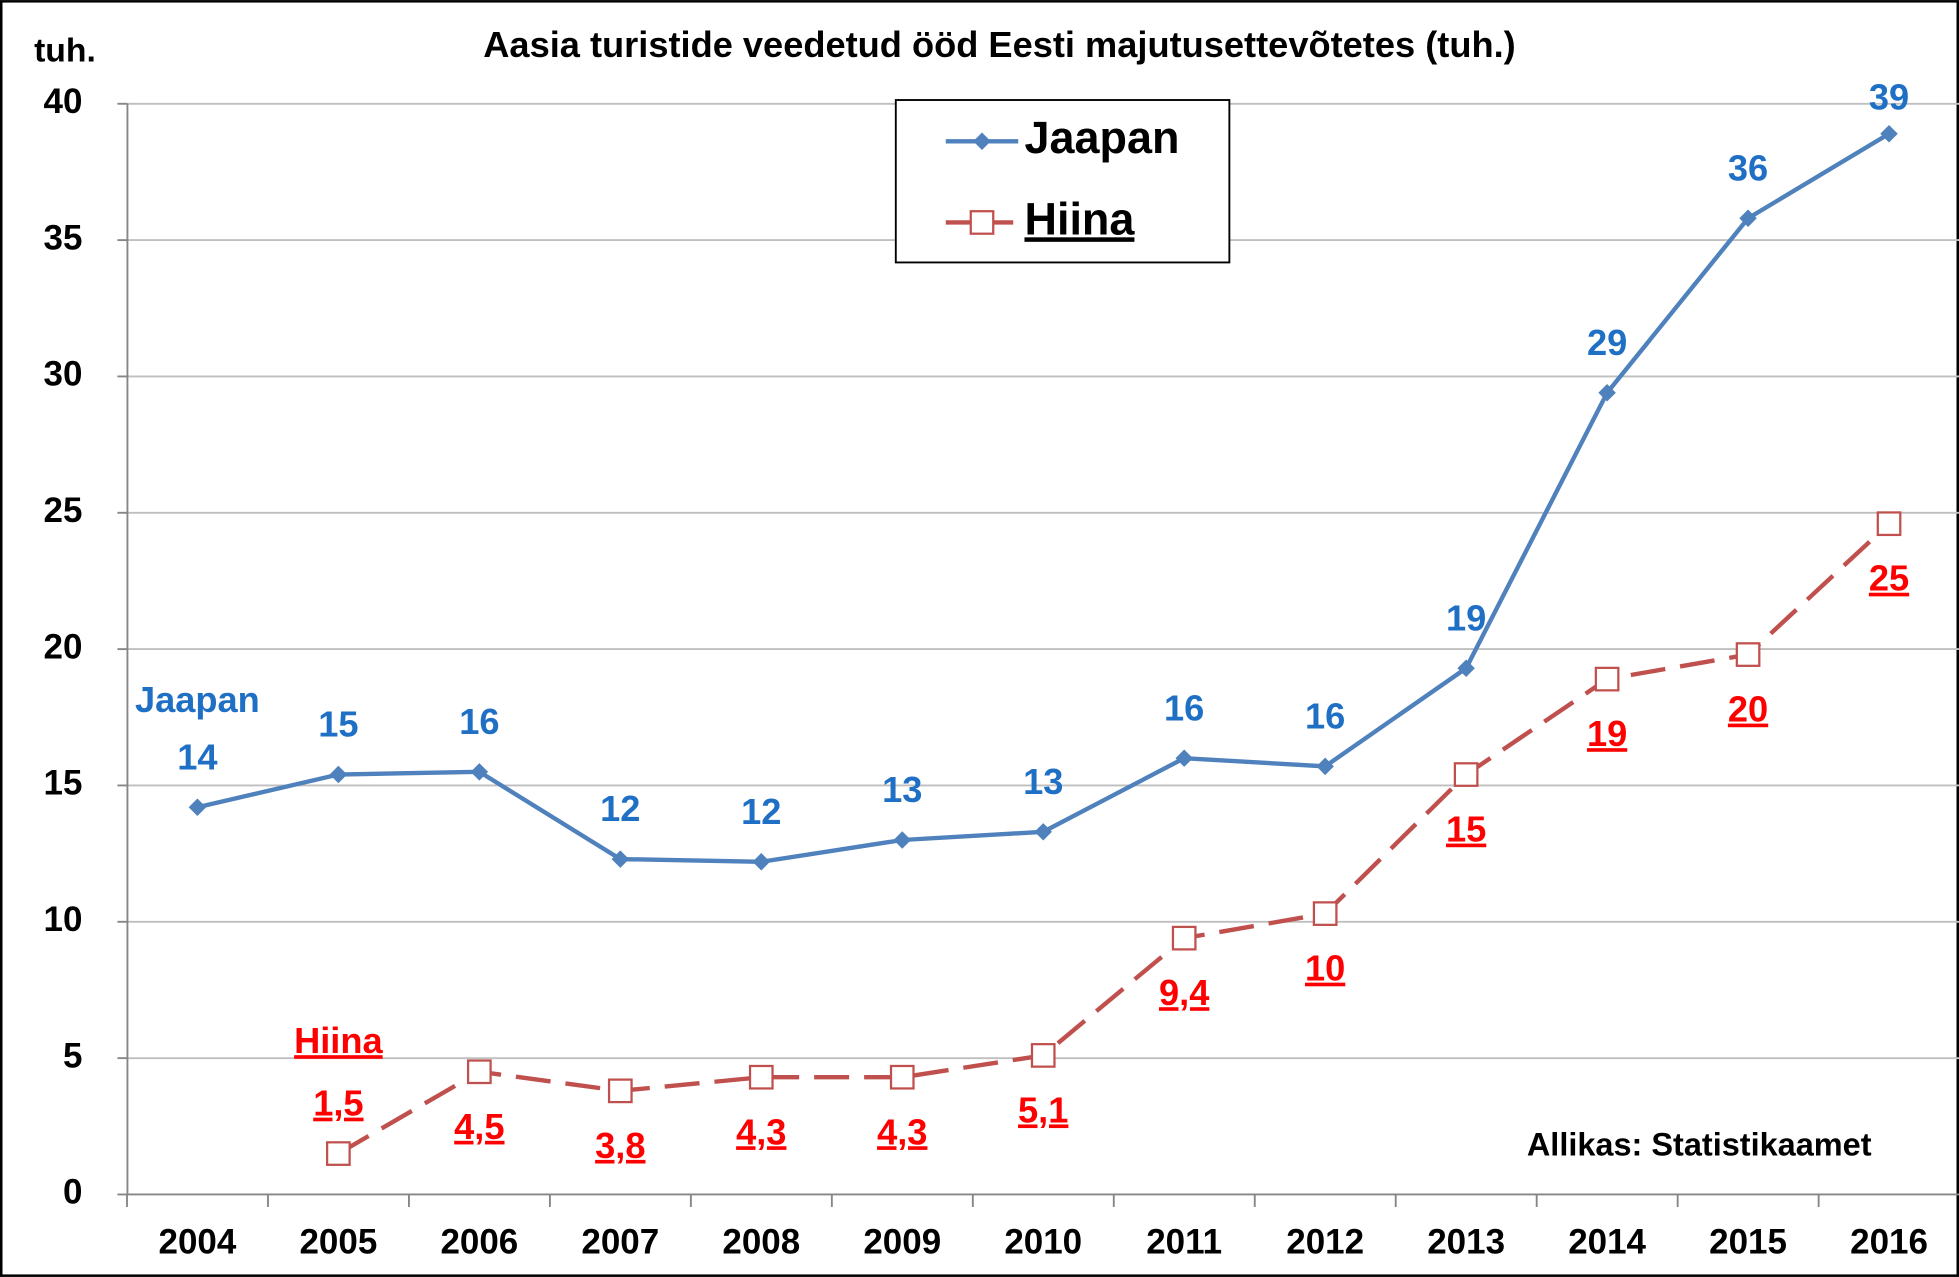 Image resolution: width=1959 pixels, height=1277 pixels. What do you see at coordinates (338, 1040) in the screenshot?
I see `series-name-label: Hiina` at bounding box center [338, 1040].